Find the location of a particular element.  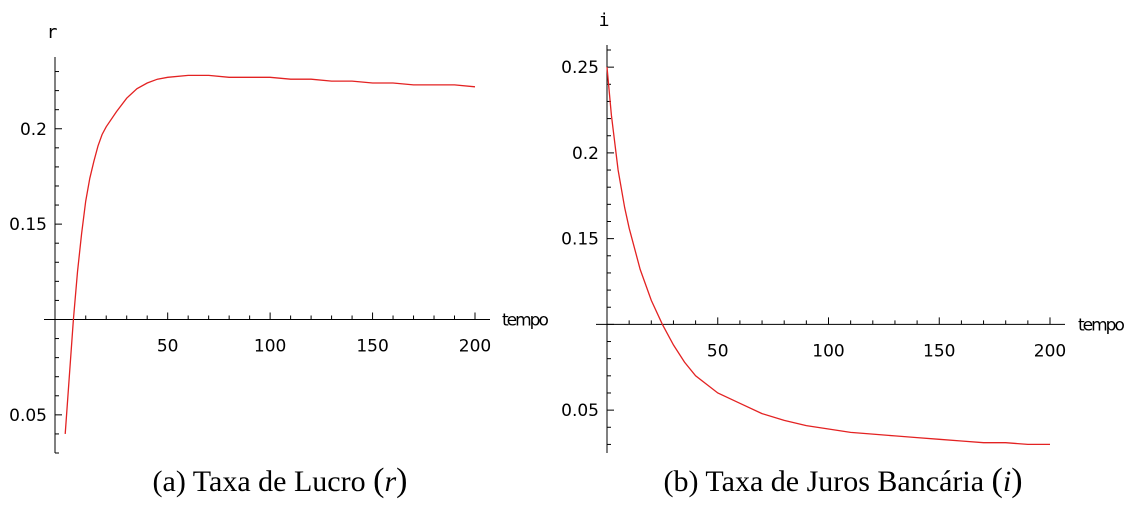

caption-b-text: (b) Taxa de Juros Bancária is located at coordinates (824, 481).